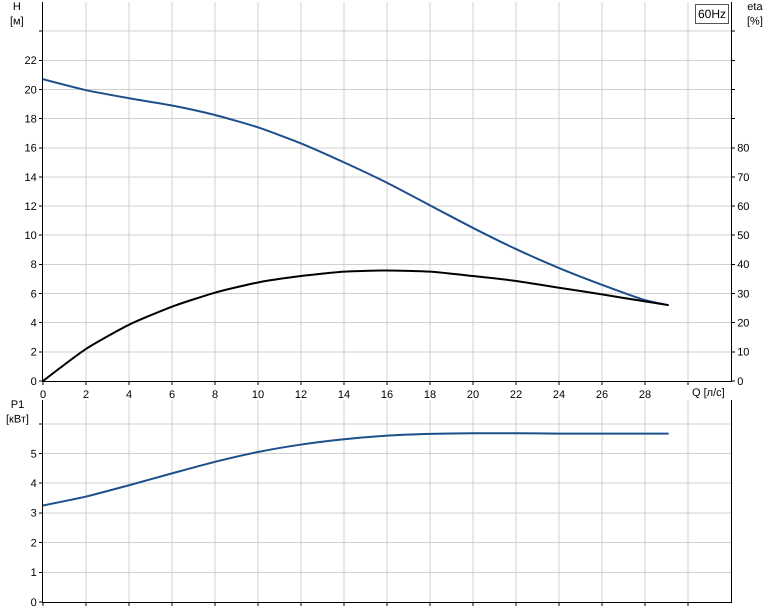  What do you see at coordinates (743, 294) in the screenshot?
I see `y2-tick-label: 30` at bounding box center [743, 294].